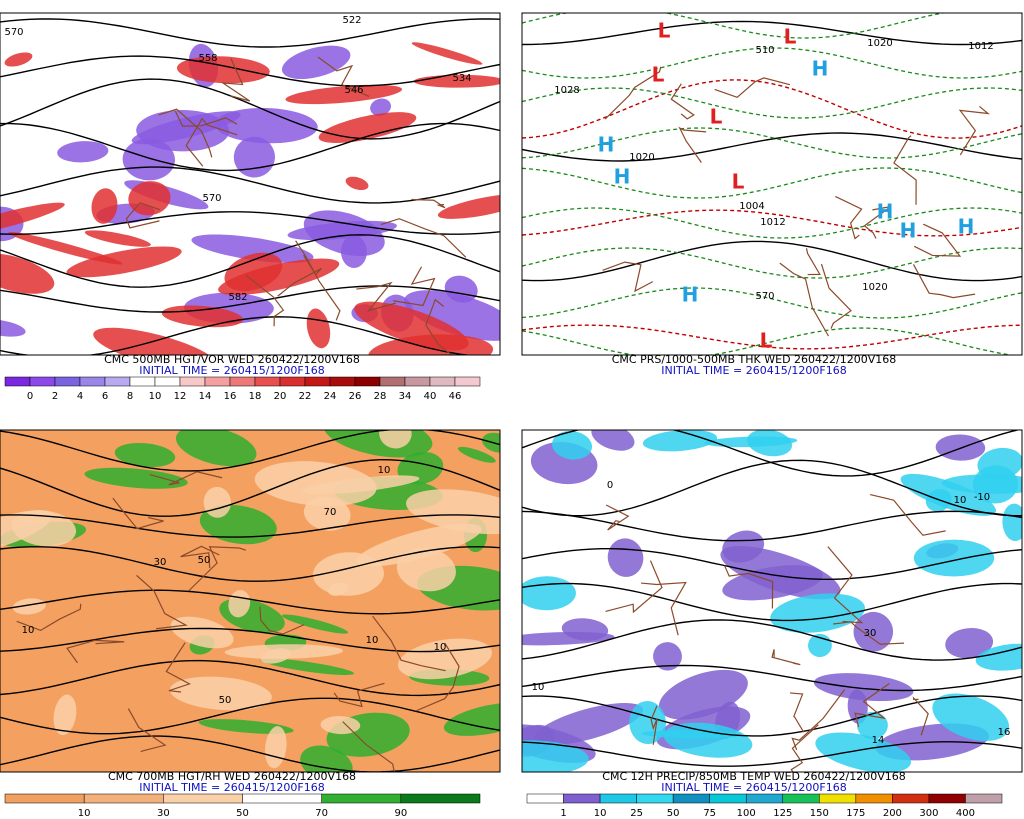  What do you see at coordinates (130, 396) in the screenshot?
I see `colorbar-label: 8` at bounding box center [130, 396].